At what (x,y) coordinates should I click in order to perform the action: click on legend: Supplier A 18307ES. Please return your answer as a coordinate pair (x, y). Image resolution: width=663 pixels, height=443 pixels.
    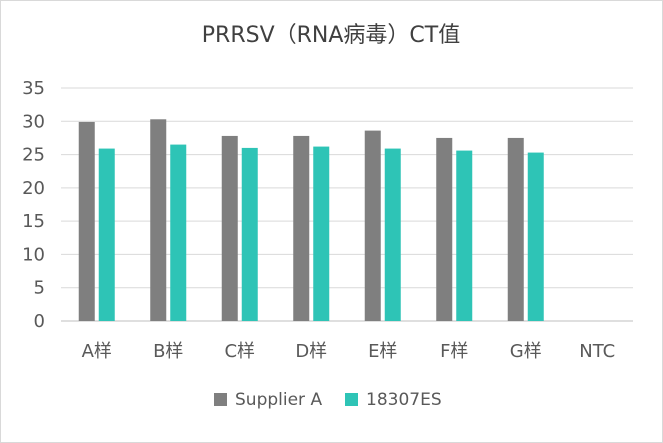
    Looking at the image, I should click on (328, 400).